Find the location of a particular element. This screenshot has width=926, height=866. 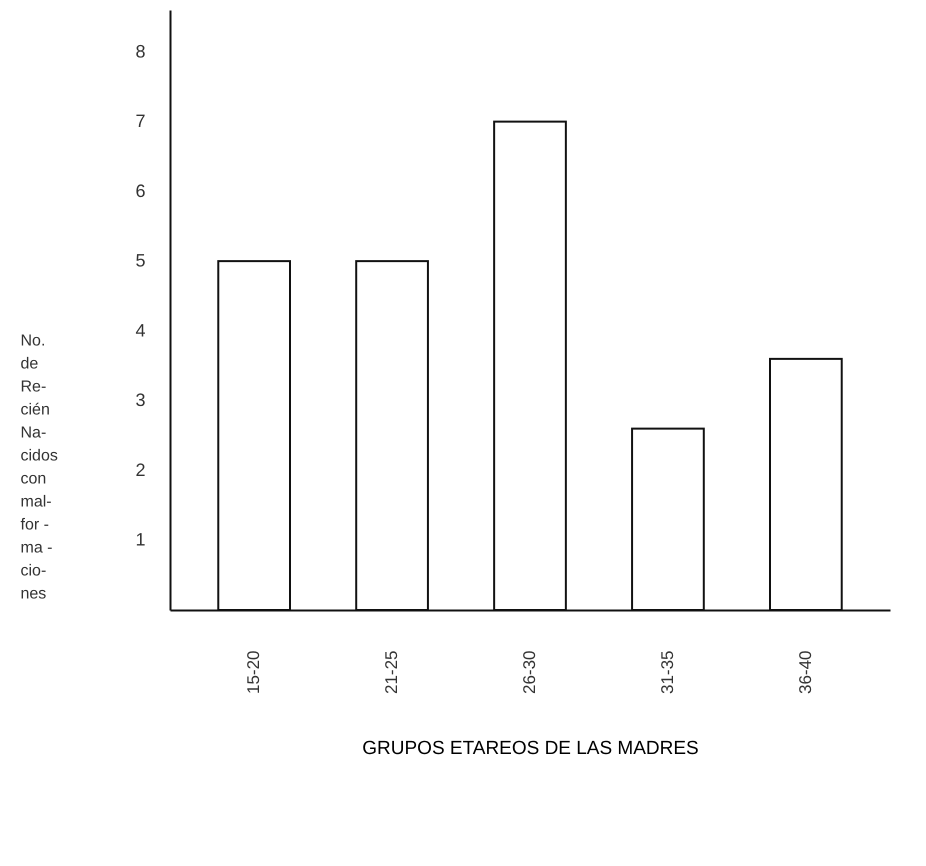

y-tick-label: 8 is located at coordinates (140, 51).